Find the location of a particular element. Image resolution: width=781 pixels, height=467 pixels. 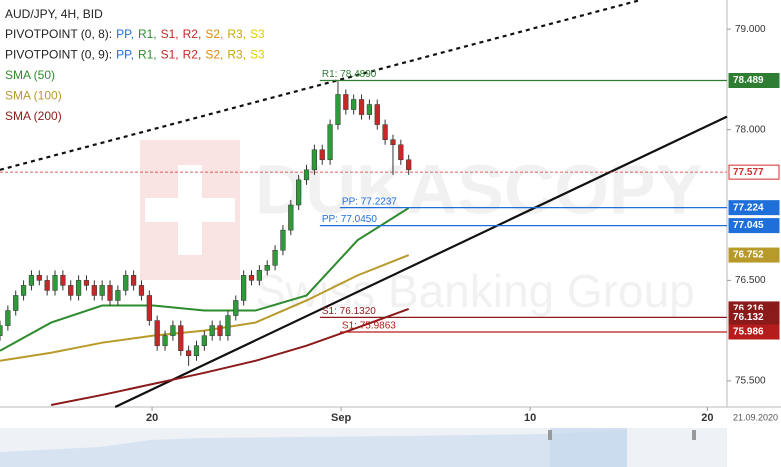

value-box-label: 76.752 is located at coordinates (748, 255).